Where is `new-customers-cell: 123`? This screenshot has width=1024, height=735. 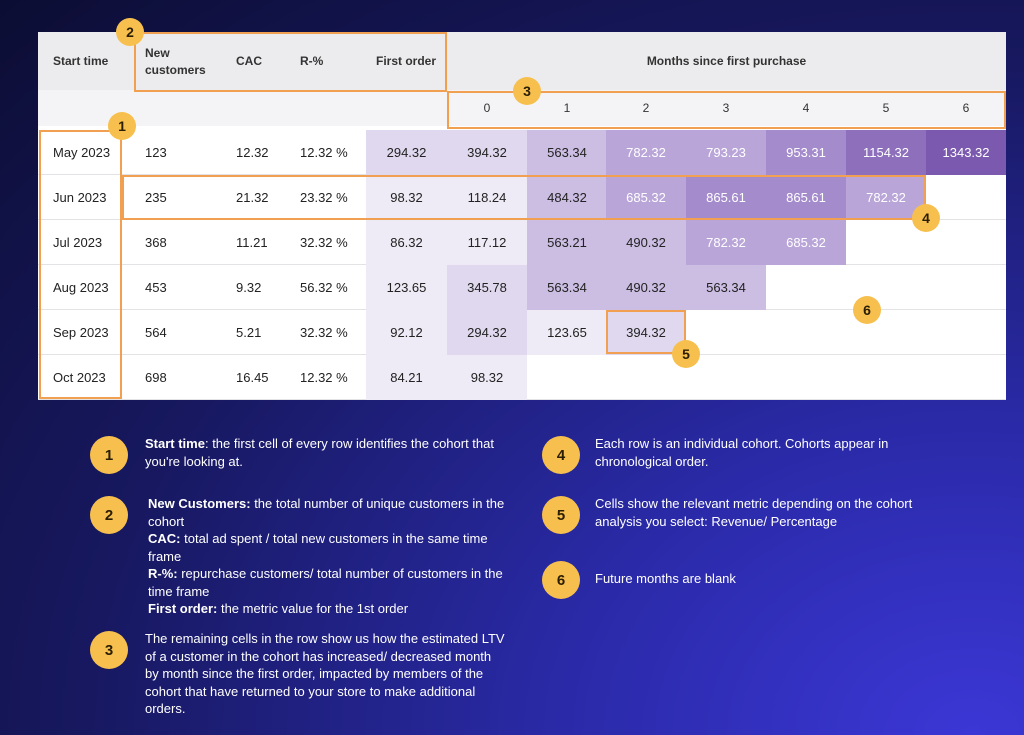
new-customers-cell: 123 is located at coordinates (156, 152).